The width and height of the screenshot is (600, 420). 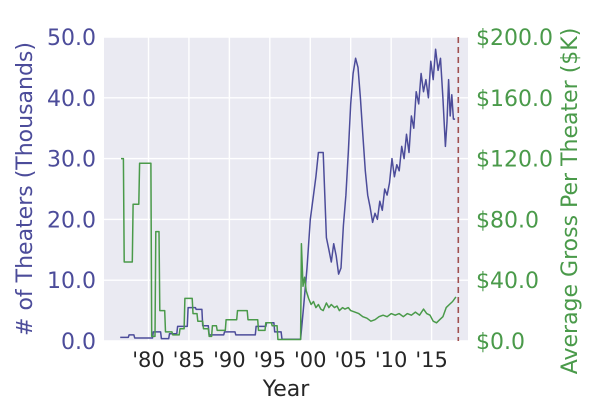 What do you see at coordinates (431, 360) in the screenshot?
I see `x-tick-label: '15` at bounding box center [431, 360].